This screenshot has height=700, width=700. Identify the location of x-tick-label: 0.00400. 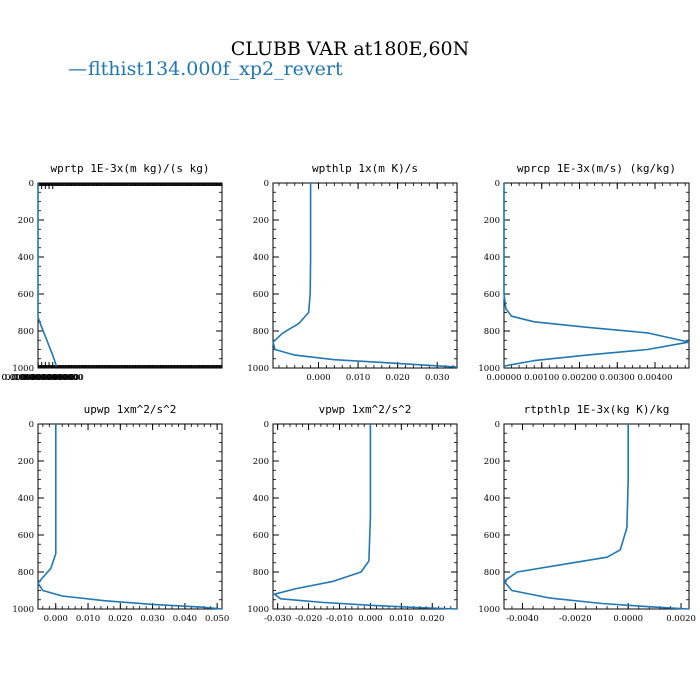
(654, 378).